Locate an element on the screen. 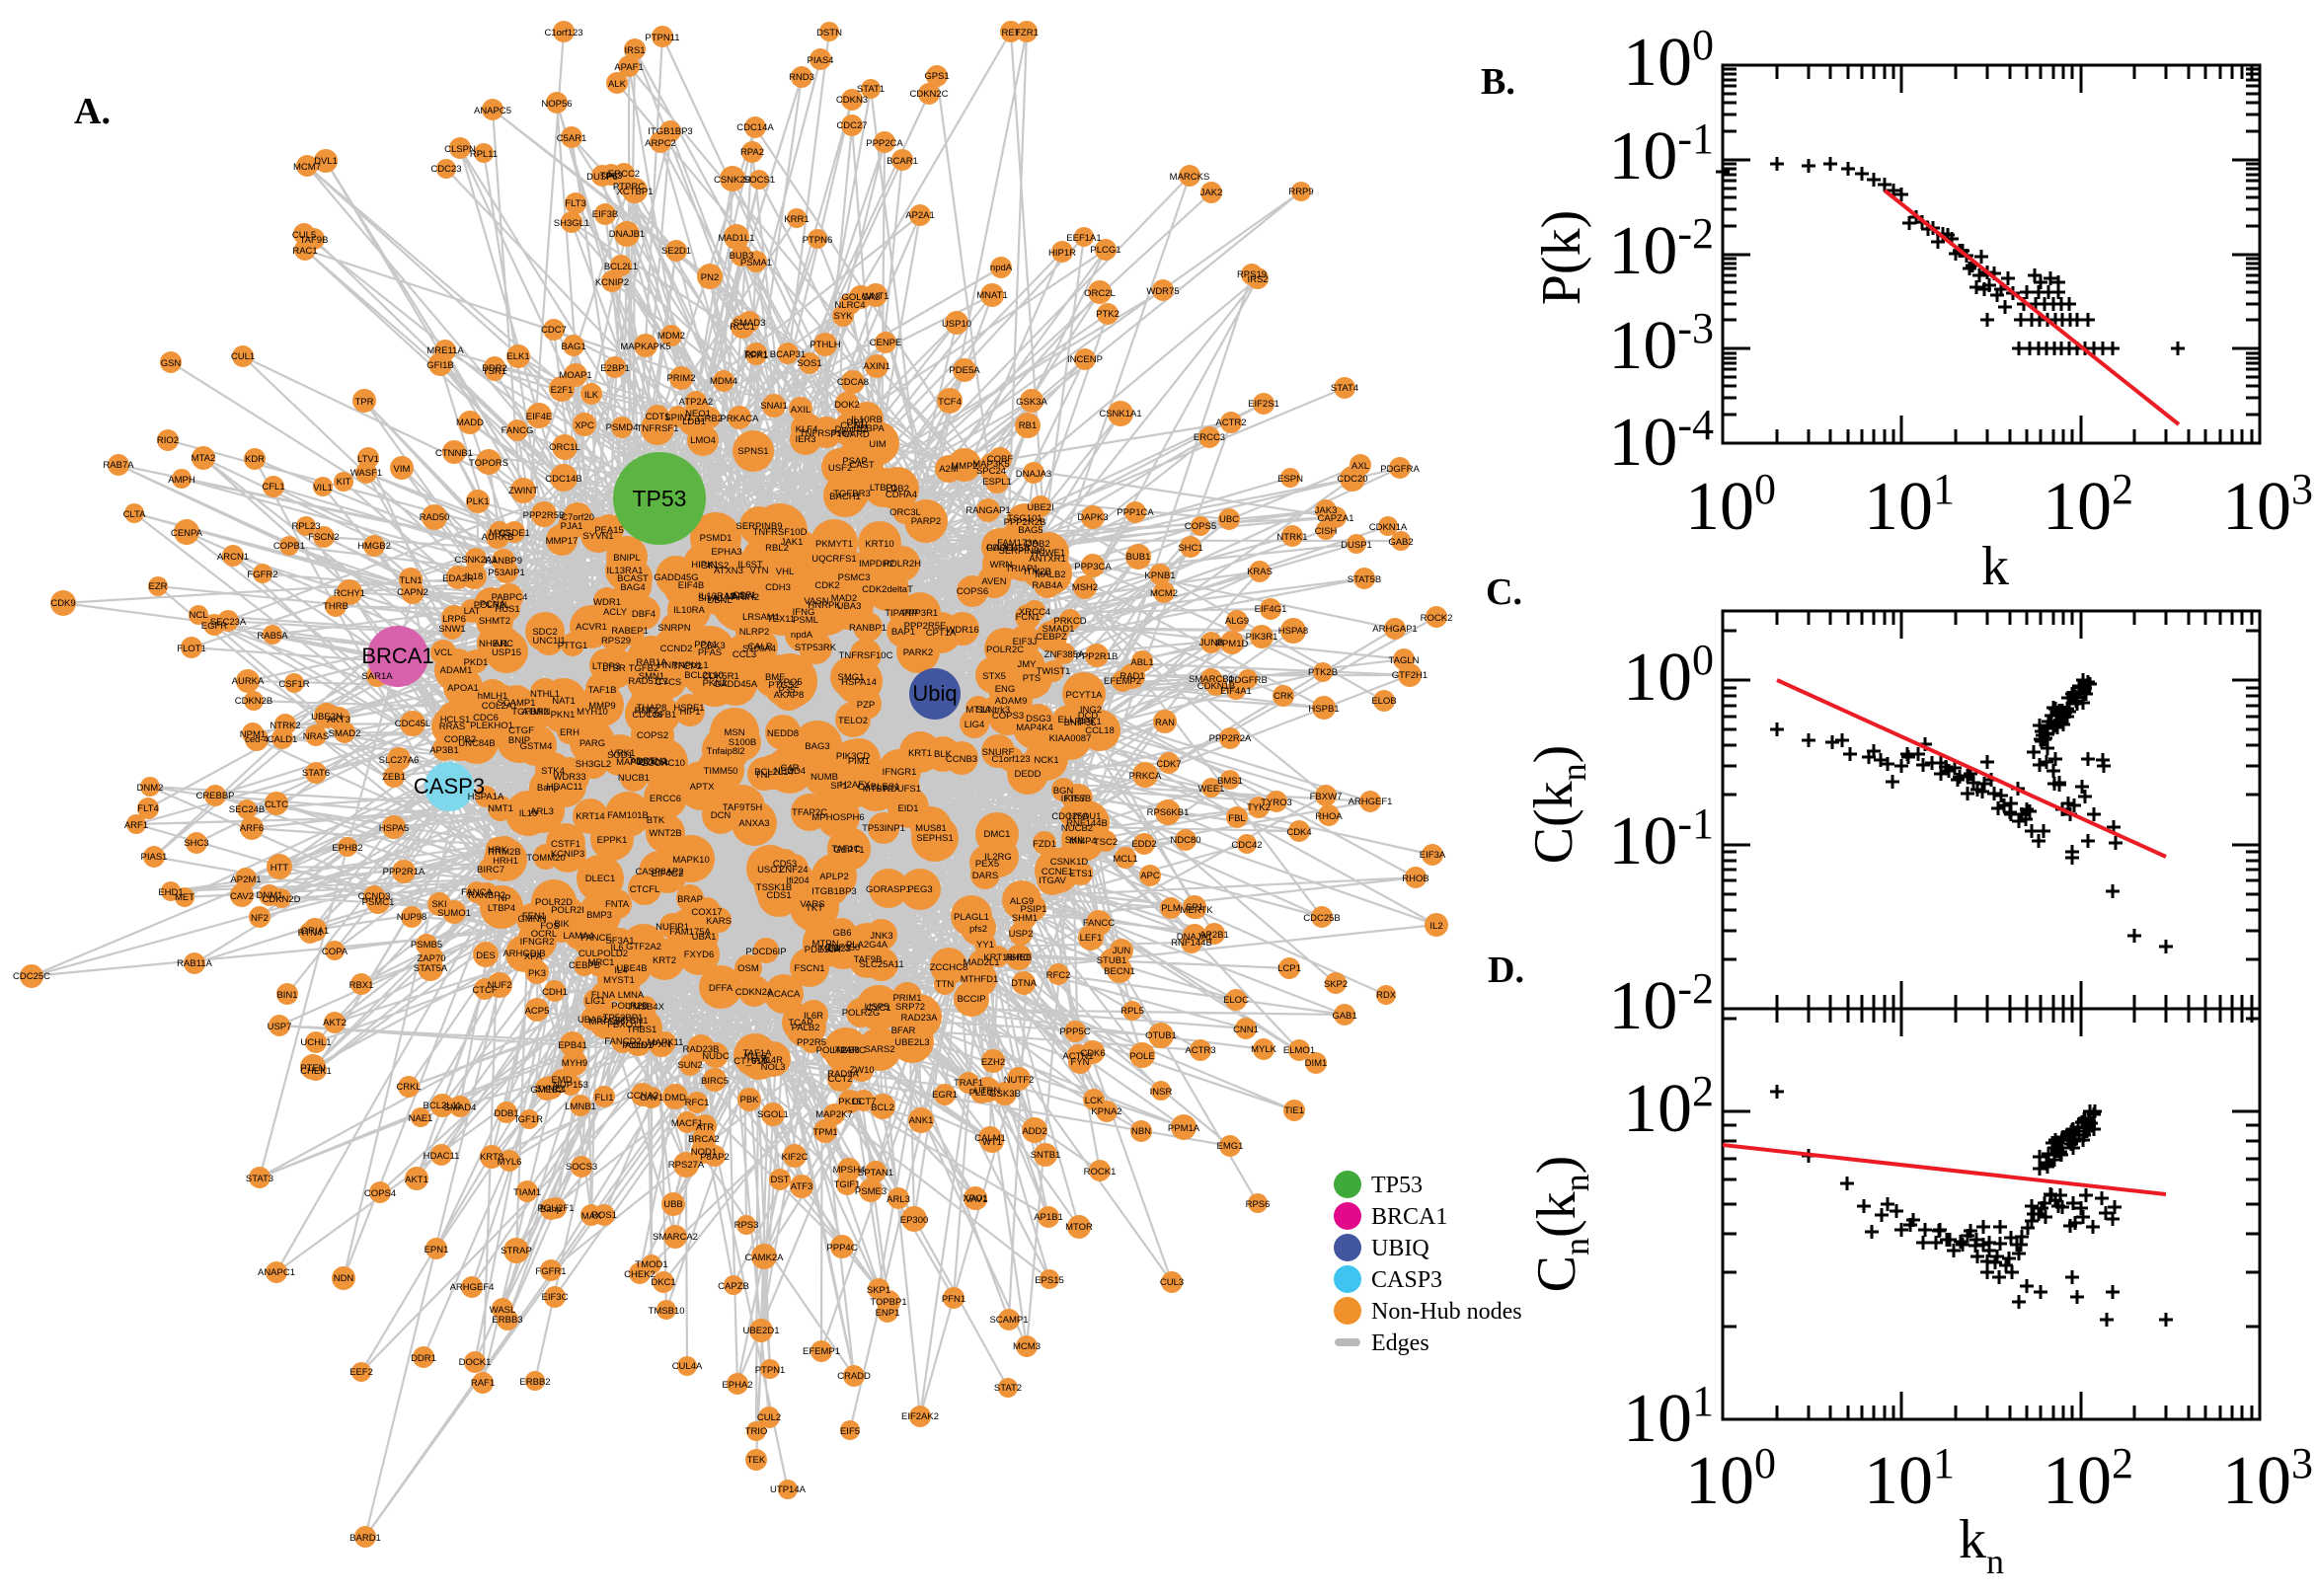 The width and height of the screenshot is (2316, 1596). svg-text: ITGAV is located at coordinates (1052, 880).